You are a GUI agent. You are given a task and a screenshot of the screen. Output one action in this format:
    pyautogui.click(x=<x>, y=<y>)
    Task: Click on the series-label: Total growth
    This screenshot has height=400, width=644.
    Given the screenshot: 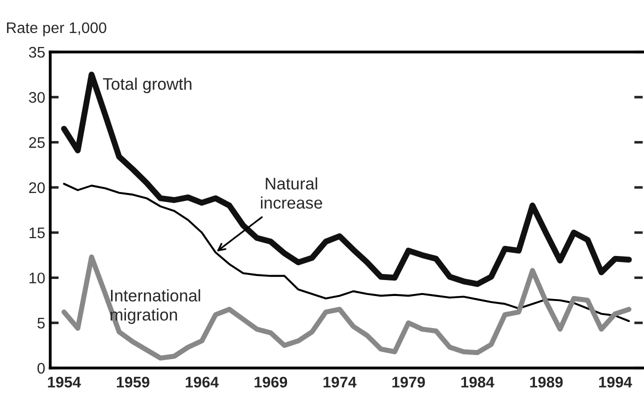 What is the action you would take?
    pyautogui.click(x=147, y=86)
    